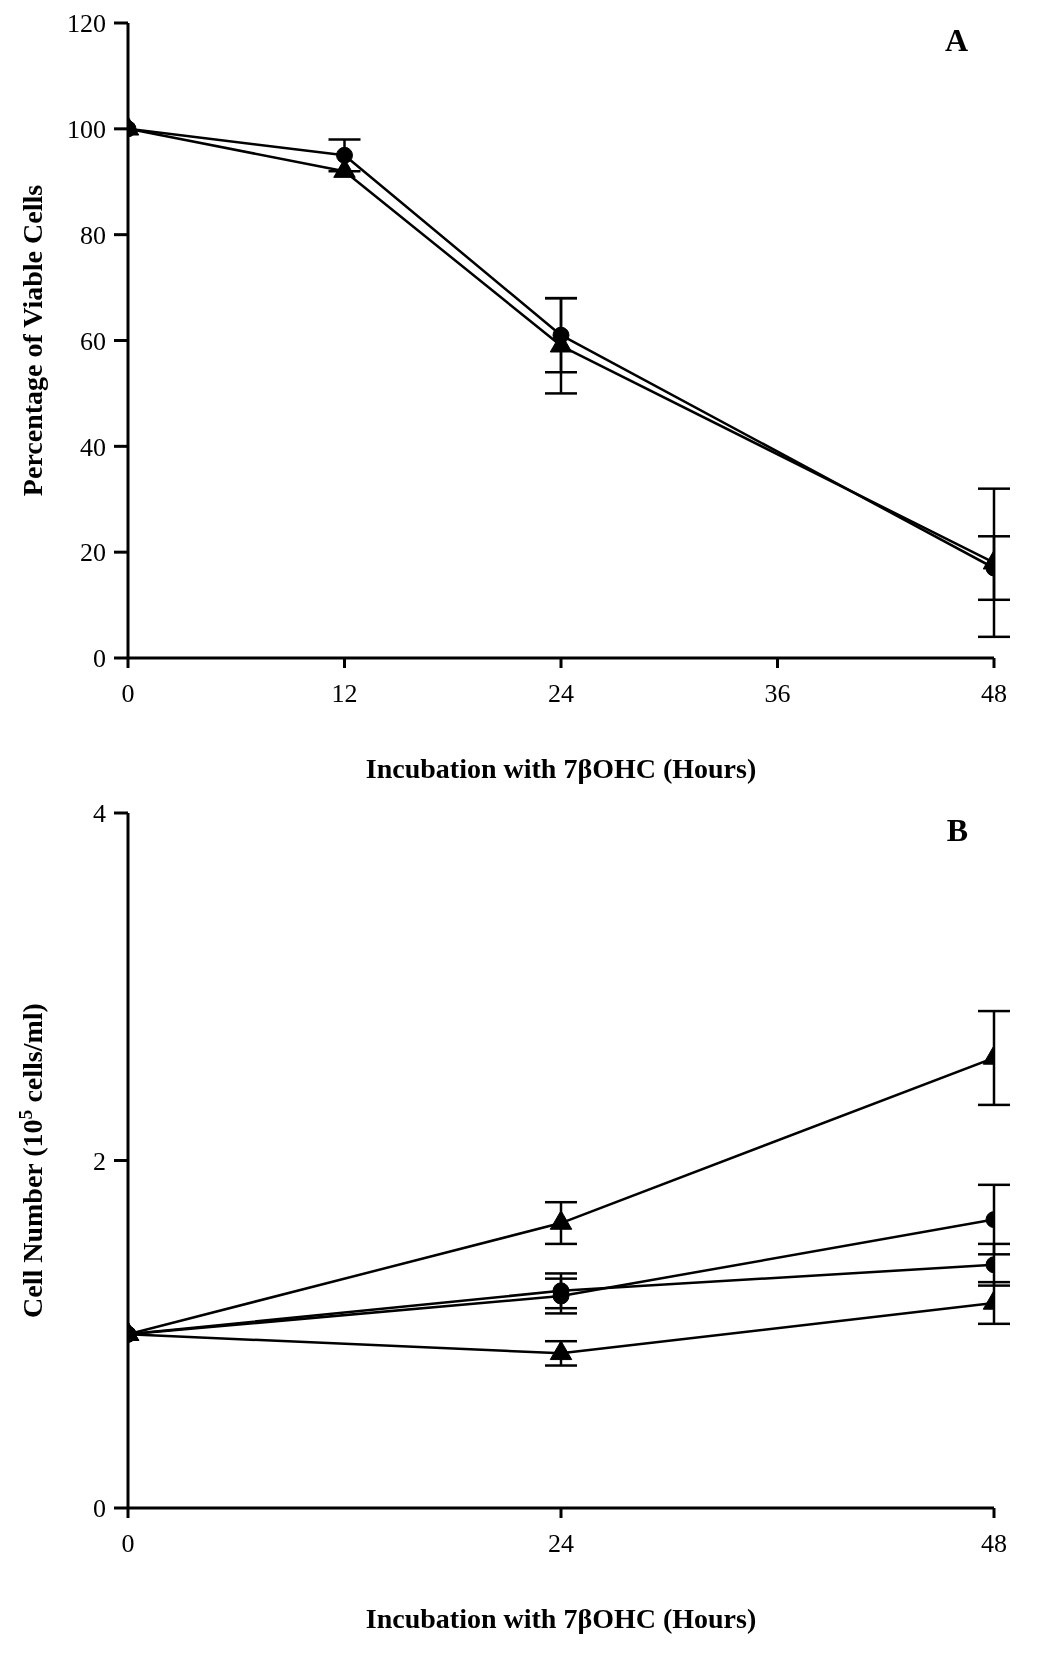  What do you see at coordinates (93, 553) in the screenshot?
I see `y-tick-label: 20` at bounding box center [93, 553].